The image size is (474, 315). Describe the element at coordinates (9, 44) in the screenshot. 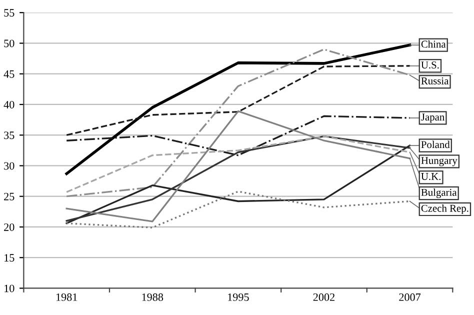

I see `y-tick-label: 50` at that location.